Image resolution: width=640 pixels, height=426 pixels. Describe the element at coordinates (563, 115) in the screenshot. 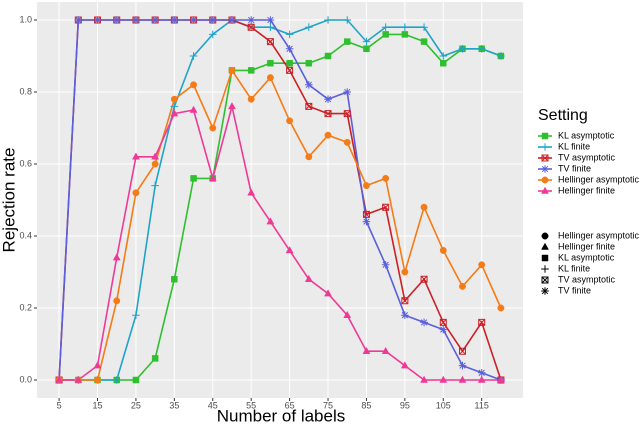

I see `legend-title: Setting` at that location.